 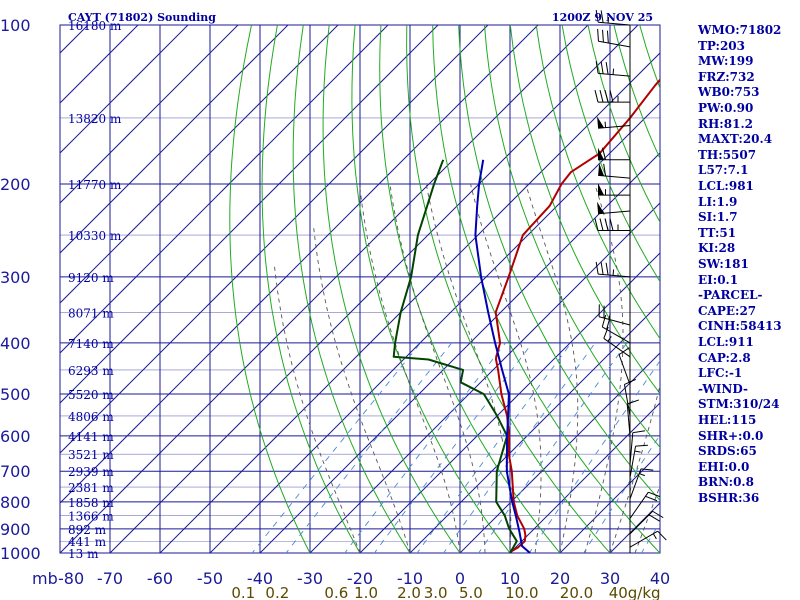 What do you see at coordinates (15, 394) in the screenshot?
I see `pressure-tick-500: 500` at bounding box center [15, 394].